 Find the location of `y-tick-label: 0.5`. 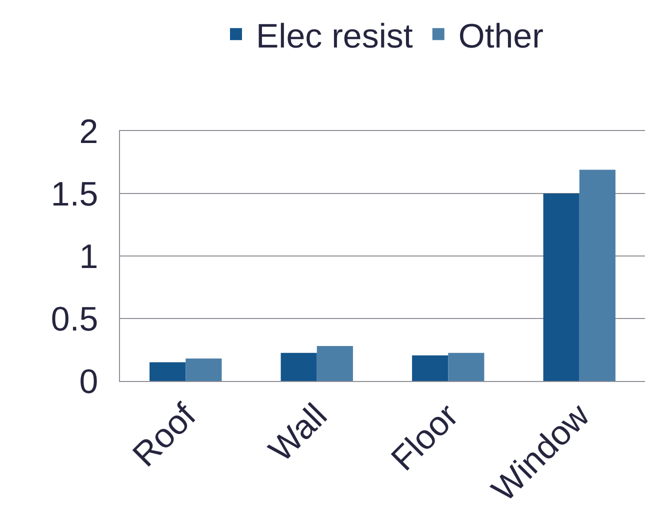

y-tick-label: 0.5 is located at coordinates (74, 319).